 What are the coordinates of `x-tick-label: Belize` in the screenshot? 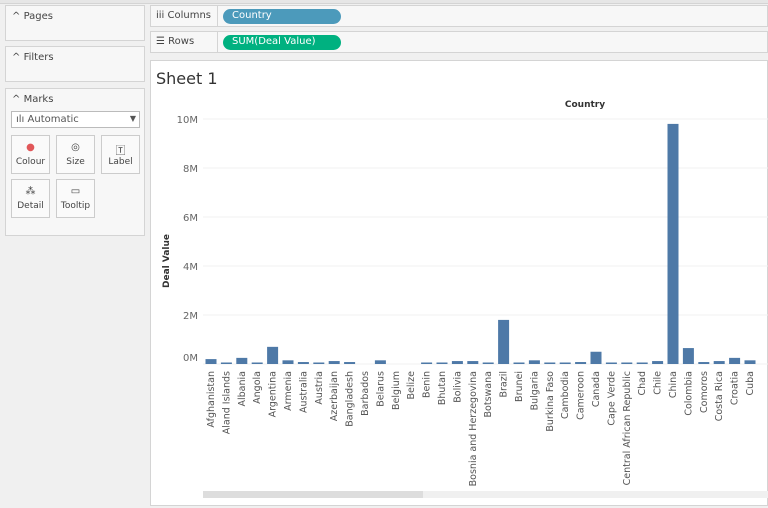 It's located at (411, 385).